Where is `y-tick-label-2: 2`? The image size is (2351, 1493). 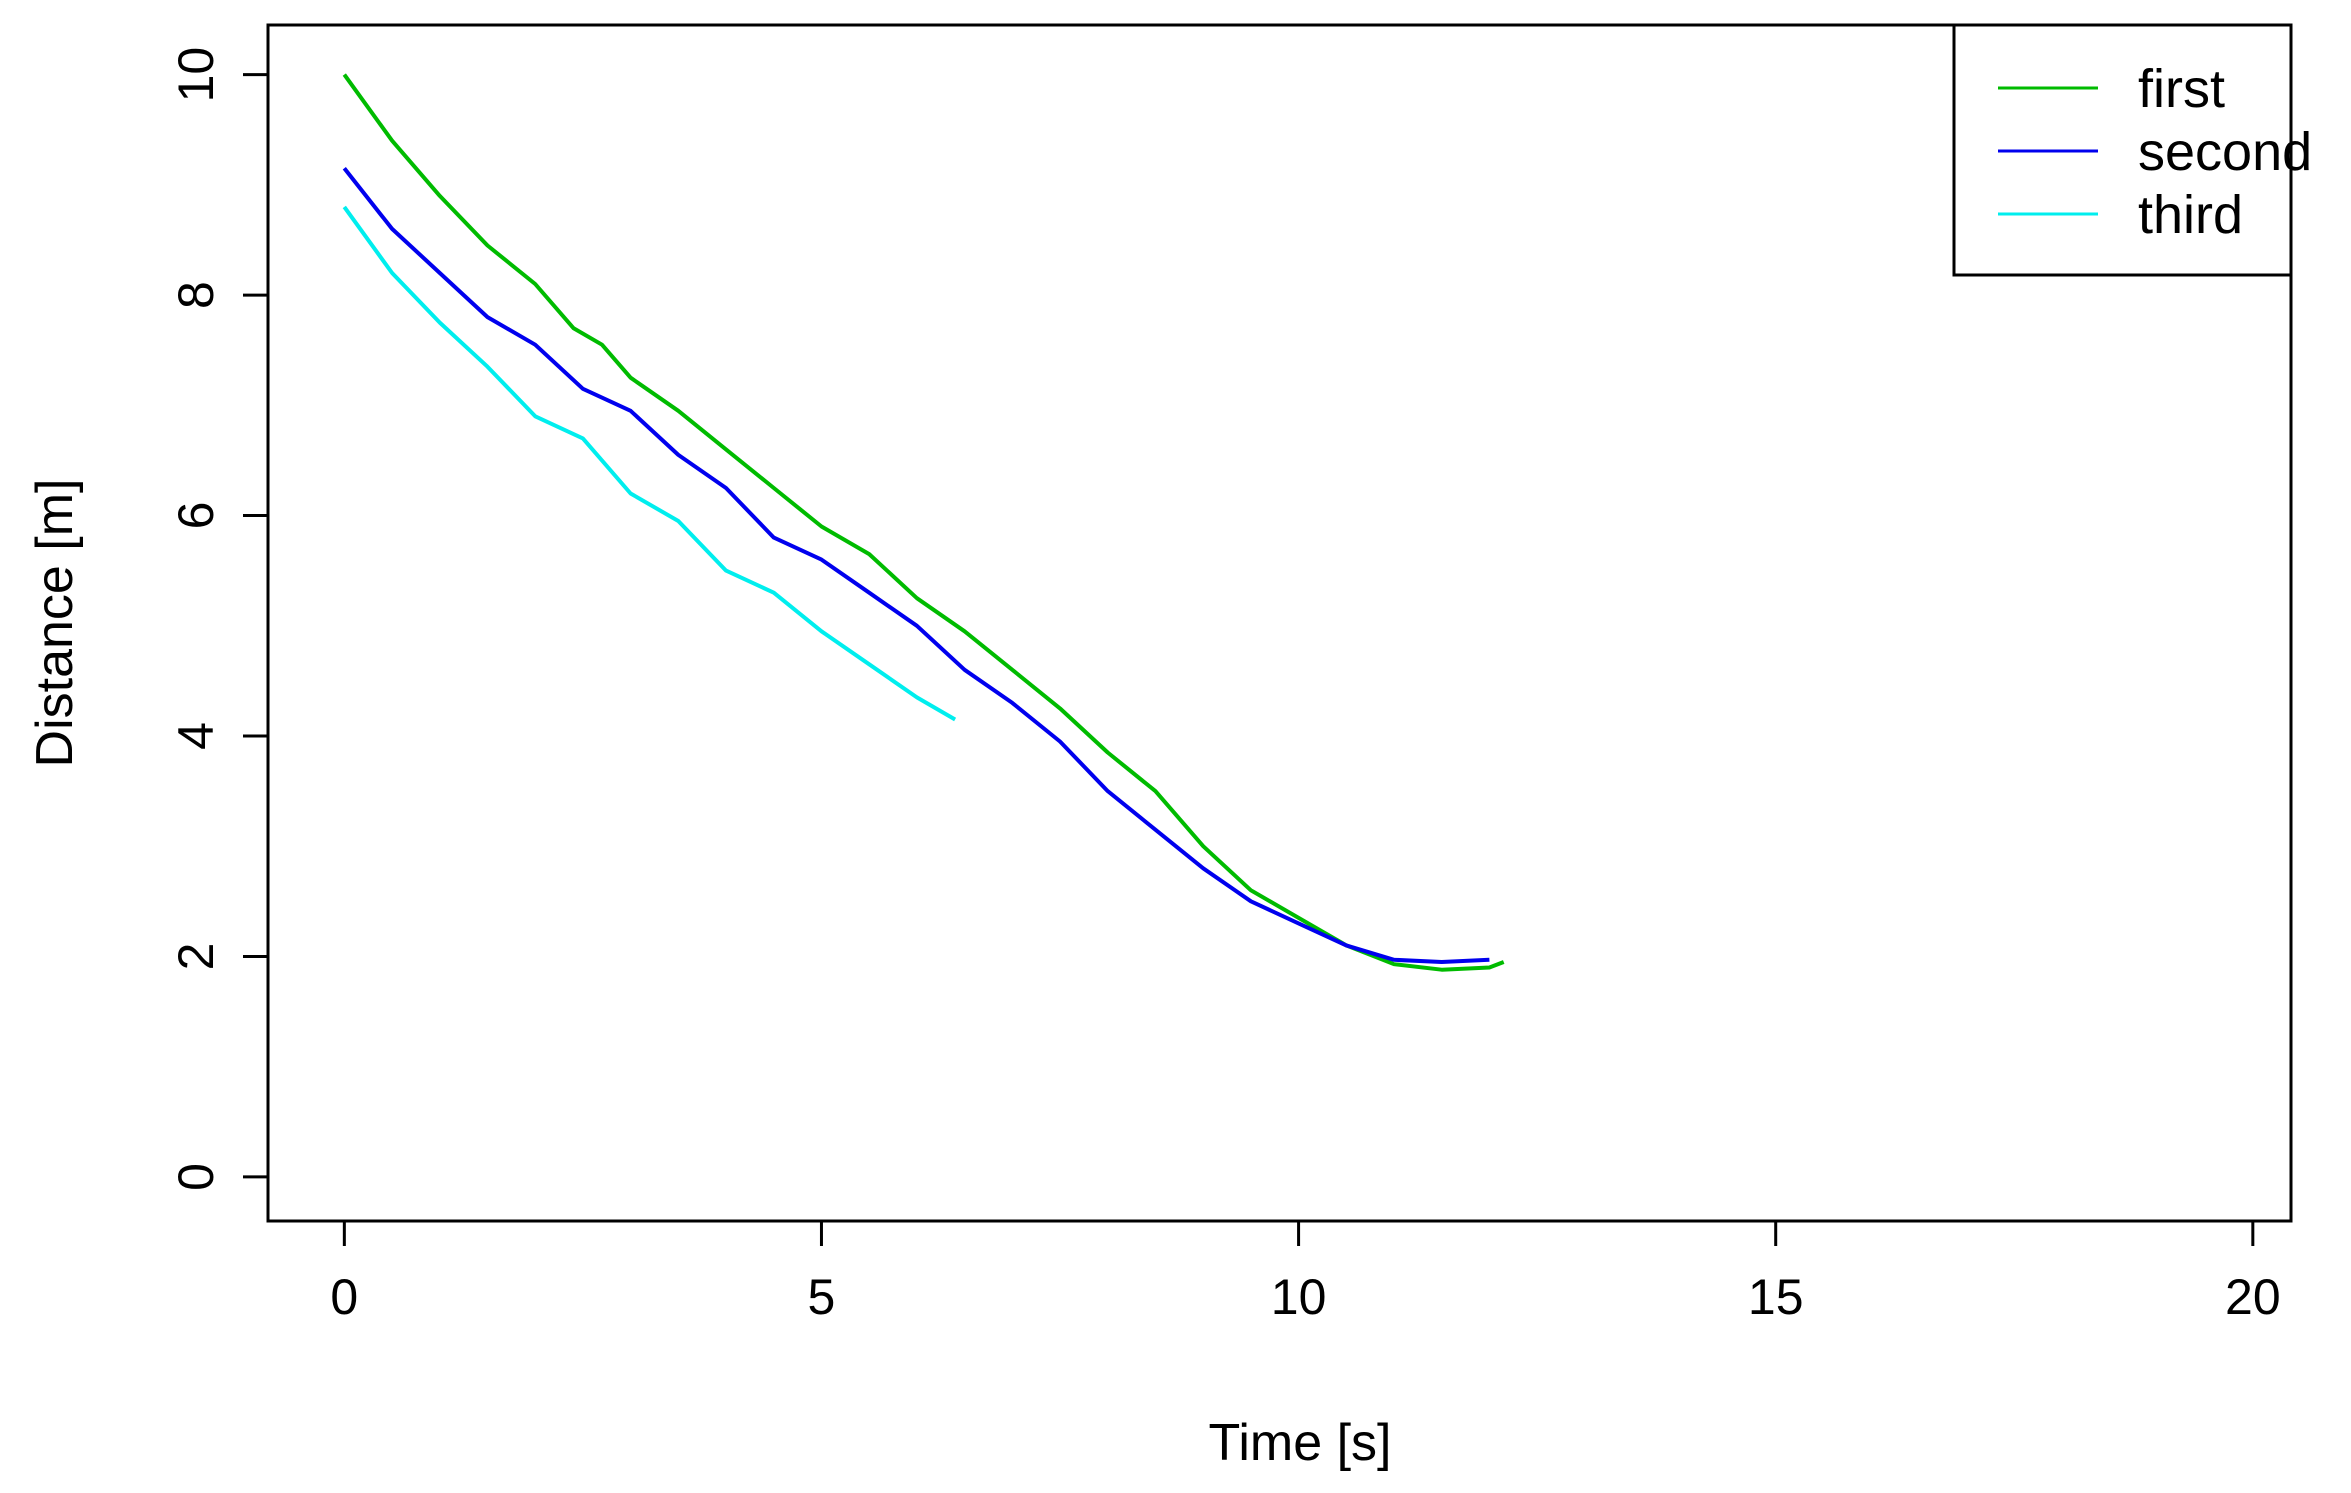 y-tick-label-2: 2 is located at coordinates (196, 957).